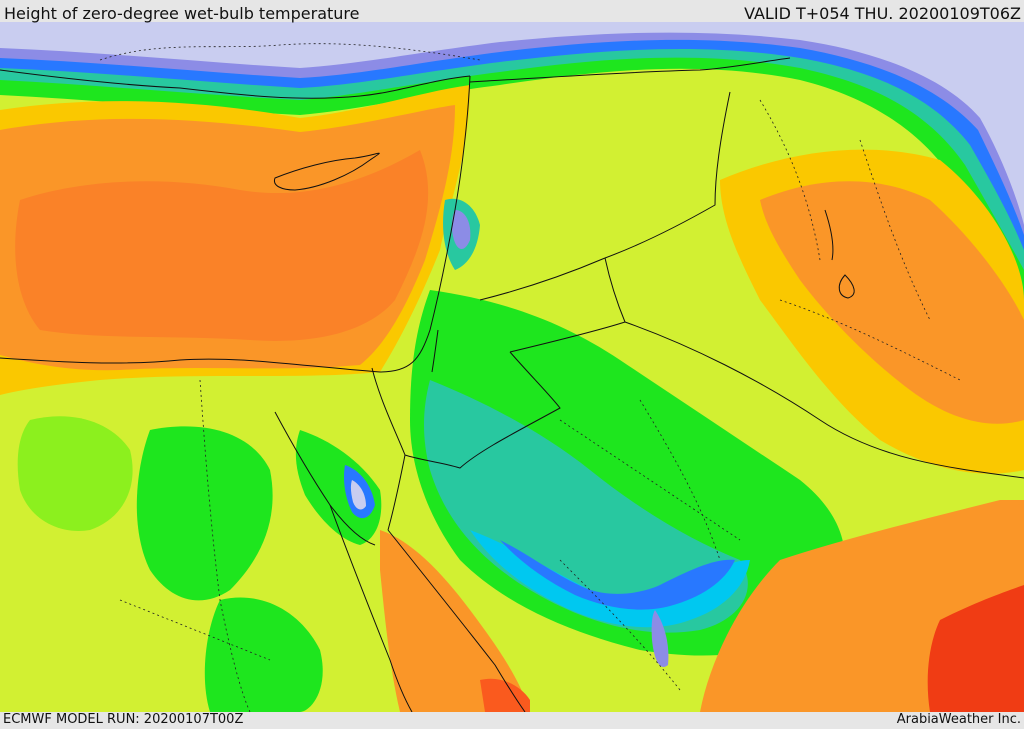 This screenshot has height=729, width=1024. What do you see at coordinates (325, 478) in the screenshot?
I see `coastline-gulf-of-suez` at bounding box center [325, 478].